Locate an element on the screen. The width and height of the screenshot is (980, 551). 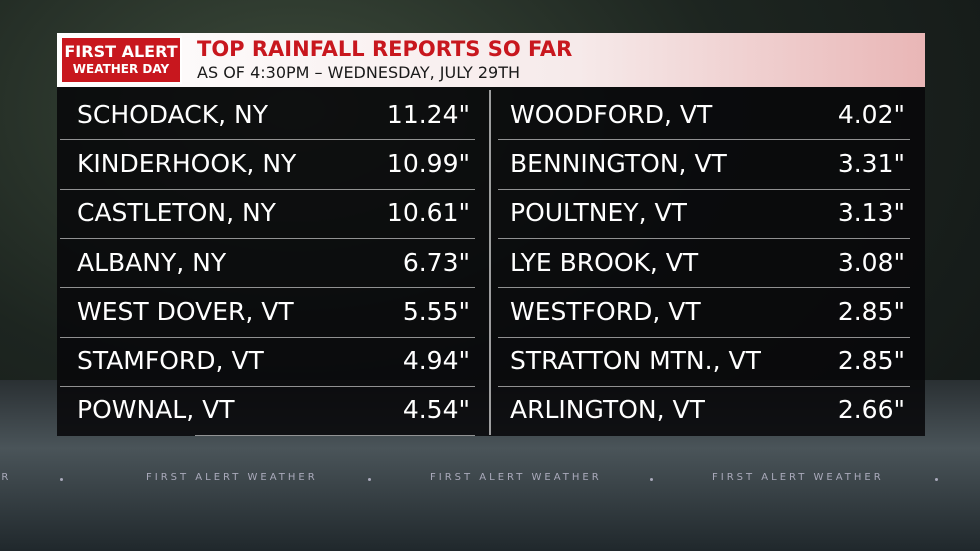
amount: 10.99" is located at coordinates (428, 163).